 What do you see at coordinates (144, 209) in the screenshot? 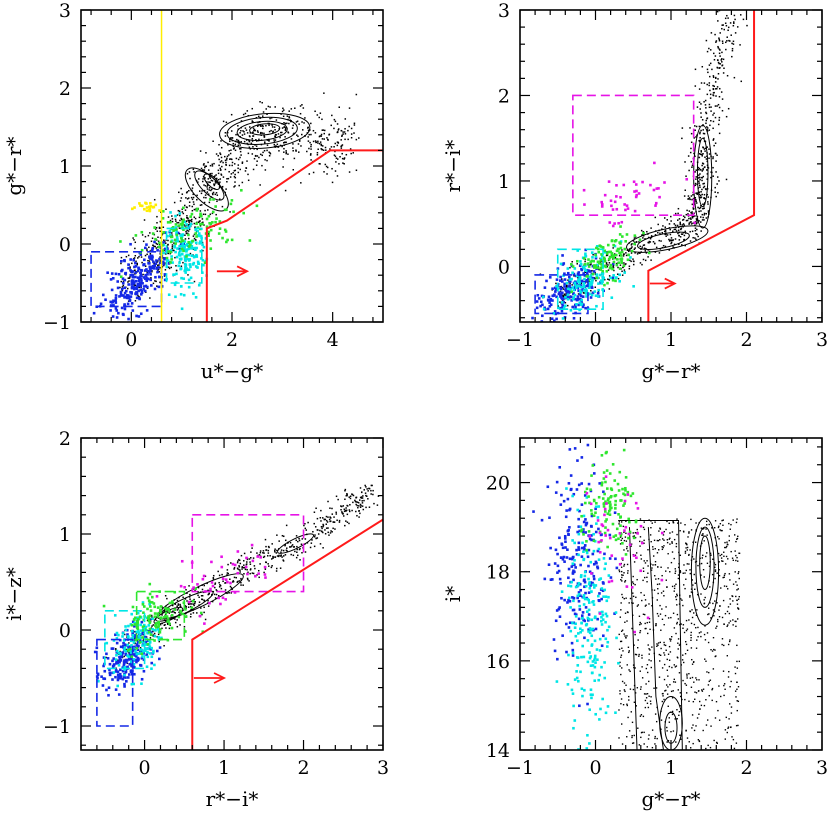
I see `object-point-uvx` at bounding box center [144, 209].